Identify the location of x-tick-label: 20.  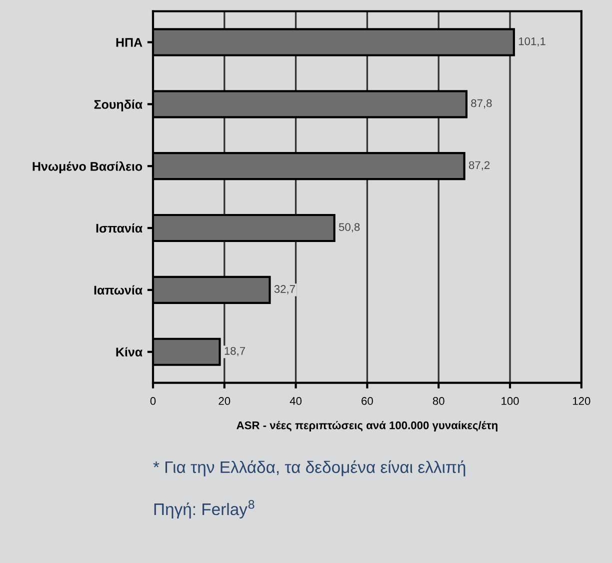
(224, 401).